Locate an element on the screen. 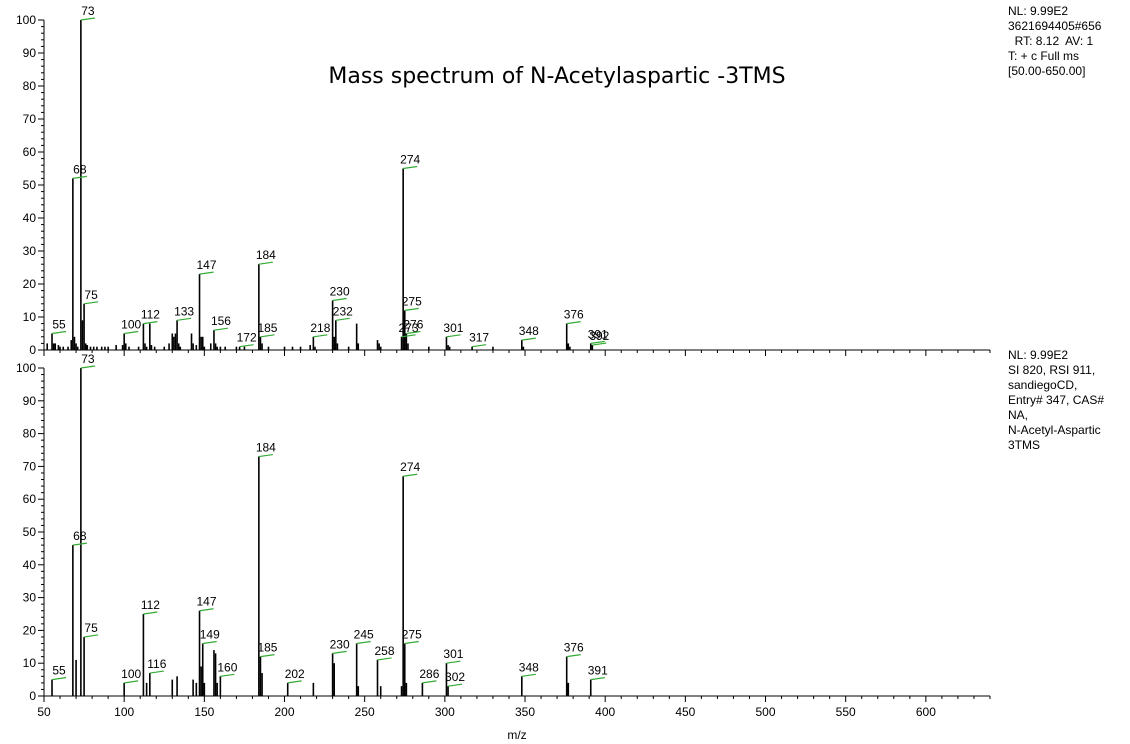 The image size is (1130, 744). y-tick-label: 60 is located at coordinates (30, 152).